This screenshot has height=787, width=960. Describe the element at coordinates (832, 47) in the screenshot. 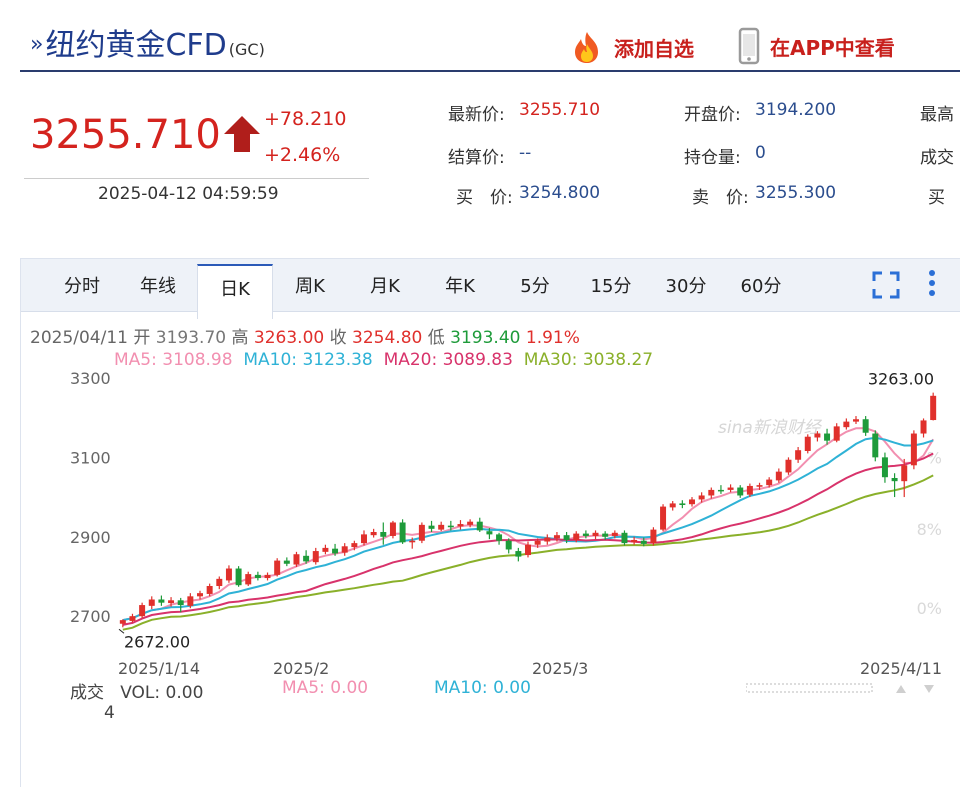

I see `open-app-label: 在APP中查看` at that location.